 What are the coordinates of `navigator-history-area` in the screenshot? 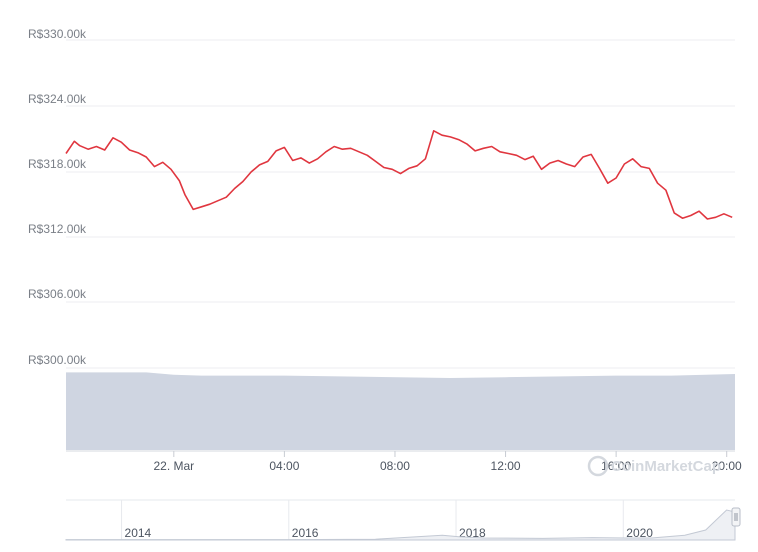 It's located at (400, 525).